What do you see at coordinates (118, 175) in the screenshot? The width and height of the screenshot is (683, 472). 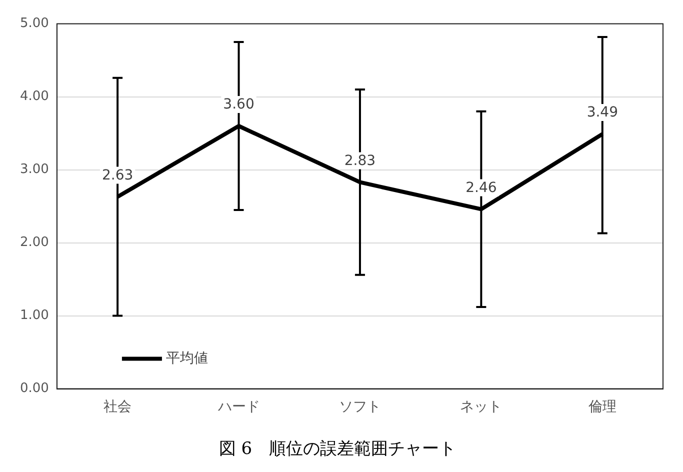 I see `data-label: 2.63` at bounding box center [118, 175].